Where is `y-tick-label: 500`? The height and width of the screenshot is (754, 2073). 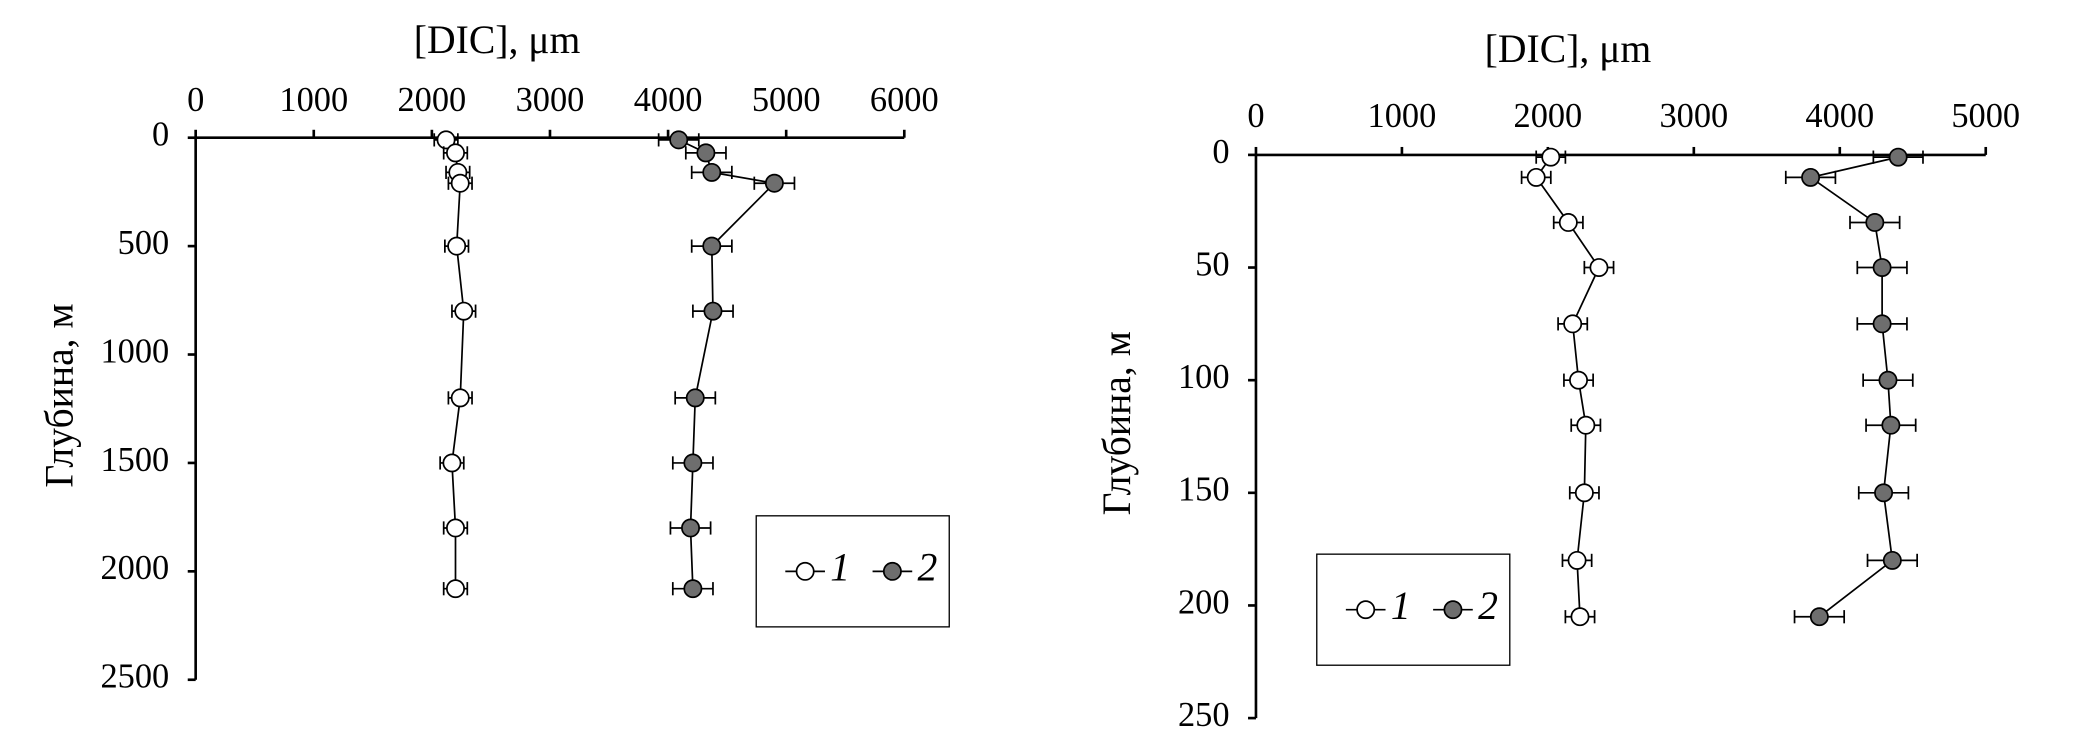
y-tick-label: 500 is located at coordinates (144, 243).